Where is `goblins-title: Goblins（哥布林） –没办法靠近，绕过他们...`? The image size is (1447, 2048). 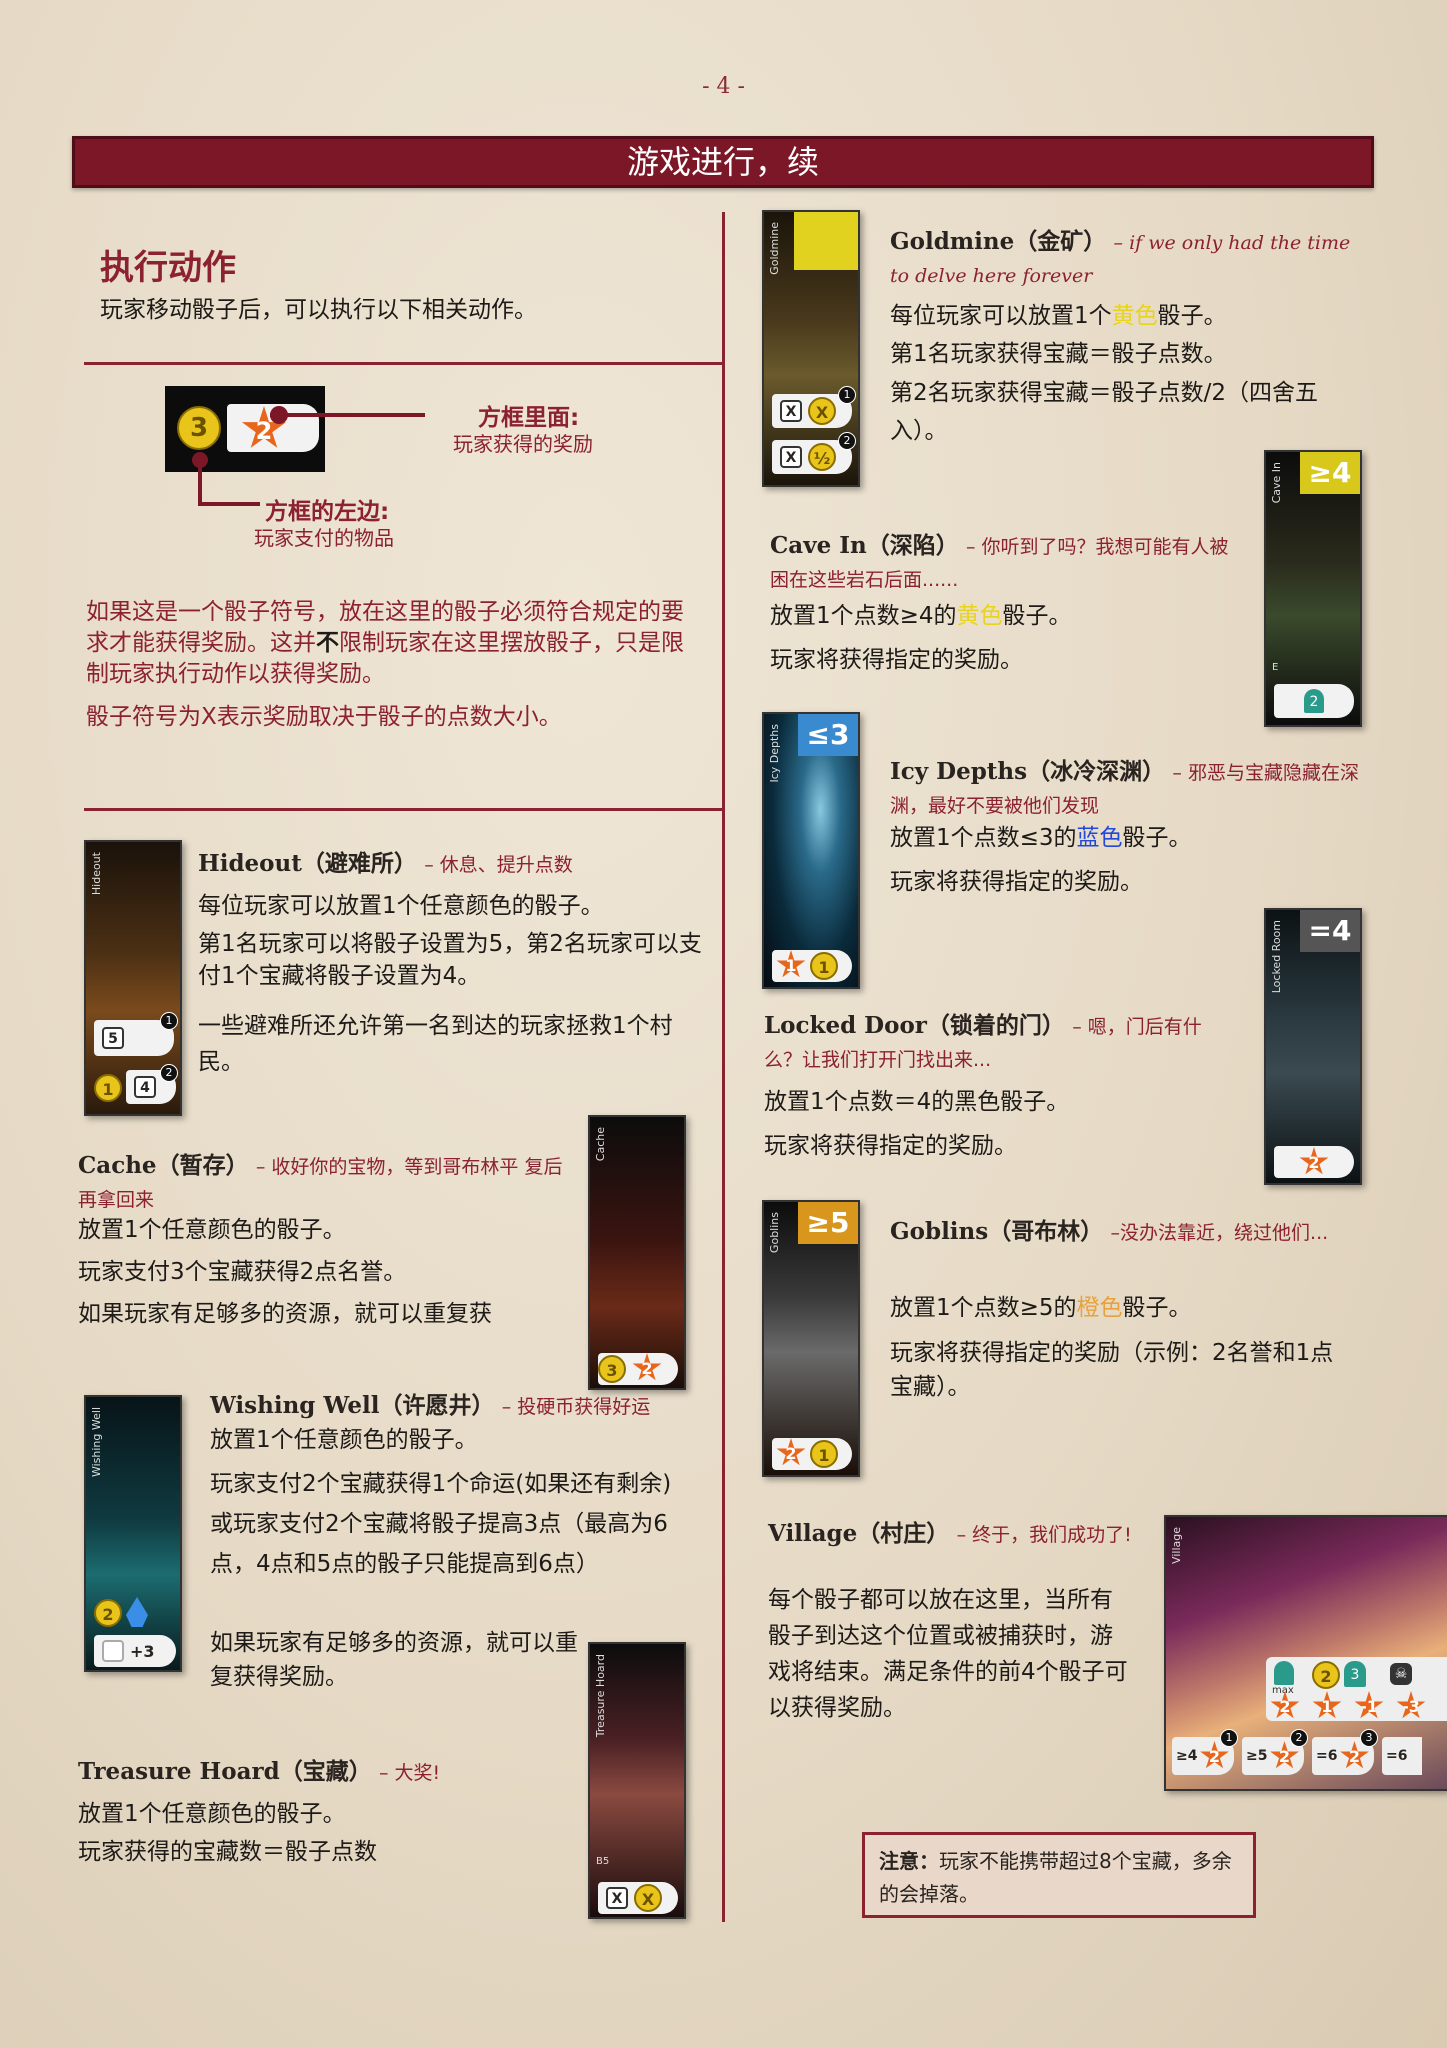 goblins-title: Goblins（哥布林） –没办法靠近，绕过他们... is located at coordinates (1109, 1231).